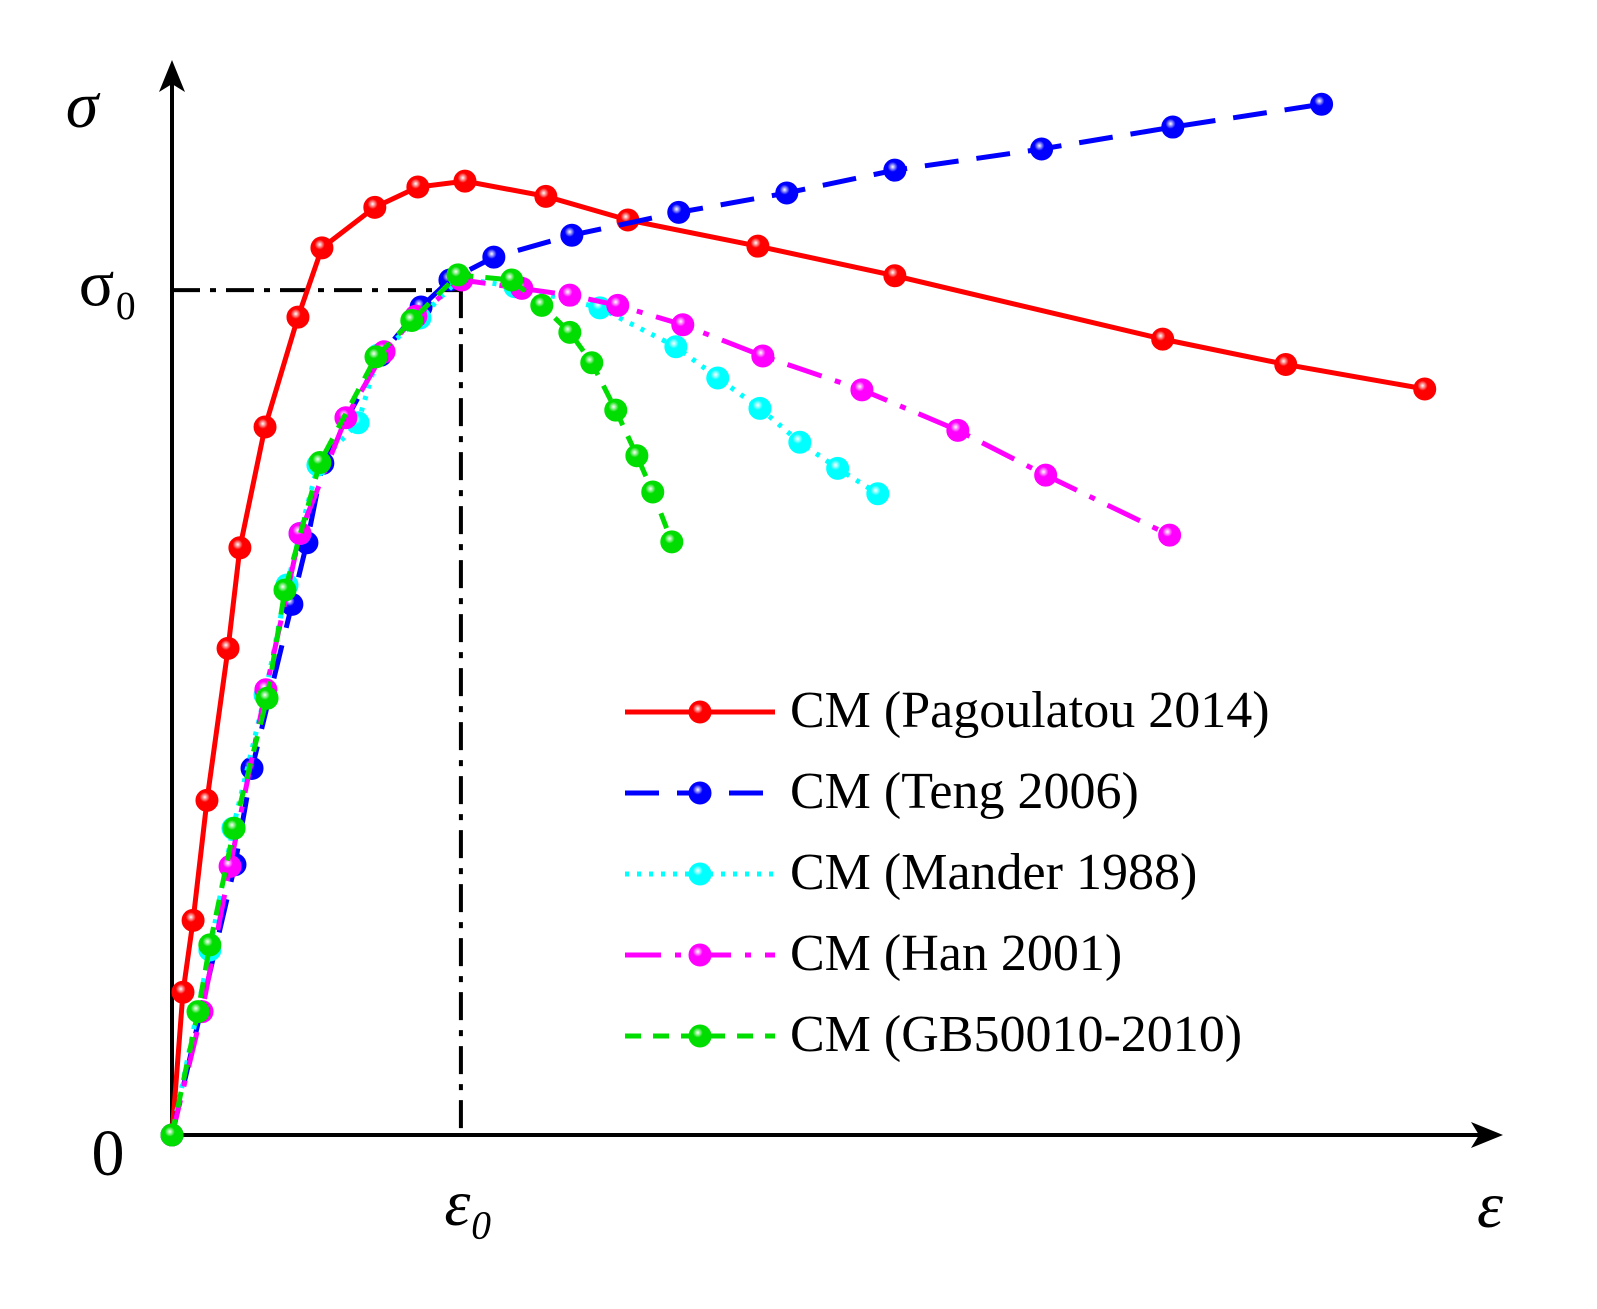 The width and height of the screenshot is (1597, 1309). Describe the element at coordinates (172, 76) in the screenshot. I see `y-axis-arrow` at that location.